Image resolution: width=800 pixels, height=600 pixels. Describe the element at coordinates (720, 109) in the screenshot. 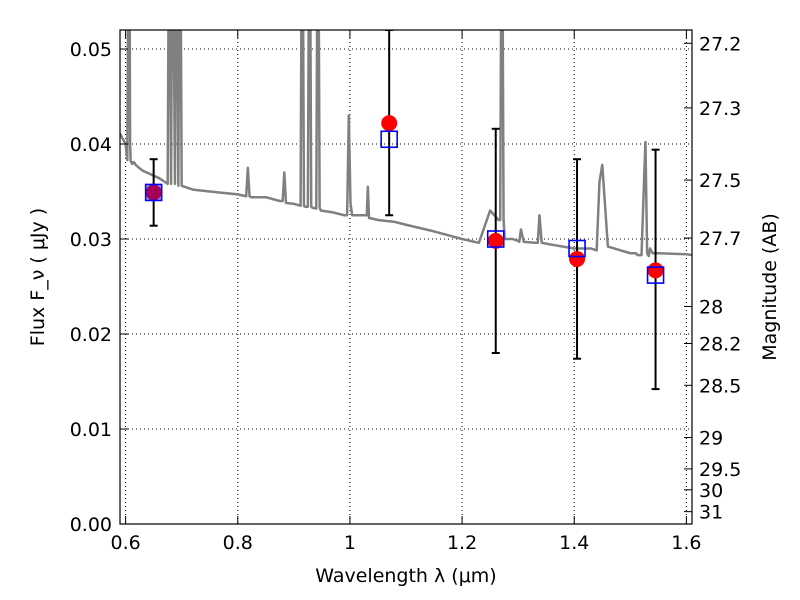

I see `right-tick-label: 27.3` at that location.